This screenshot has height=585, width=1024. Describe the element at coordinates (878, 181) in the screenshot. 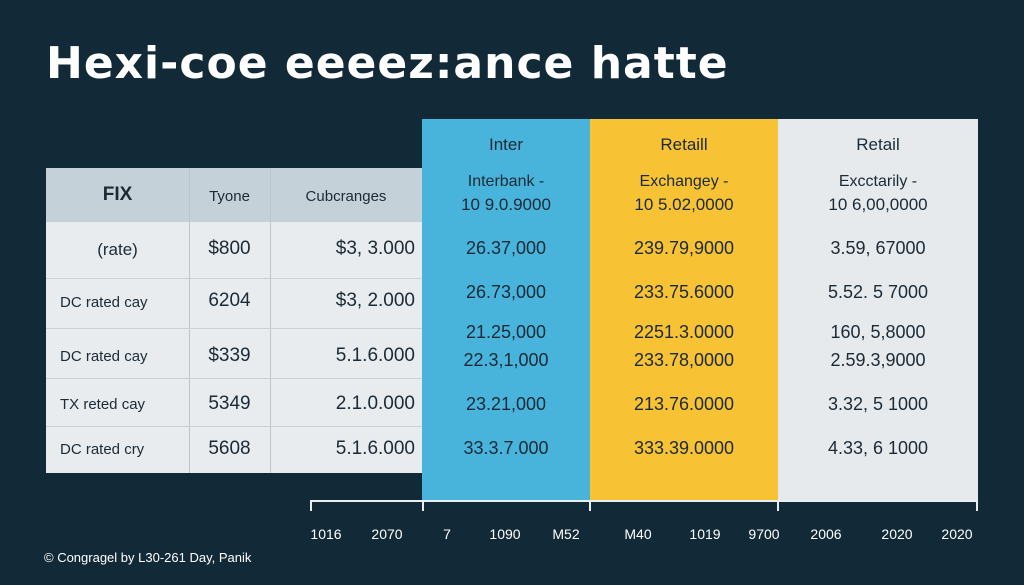

I see `column-subheader: Excctarily -` at that location.